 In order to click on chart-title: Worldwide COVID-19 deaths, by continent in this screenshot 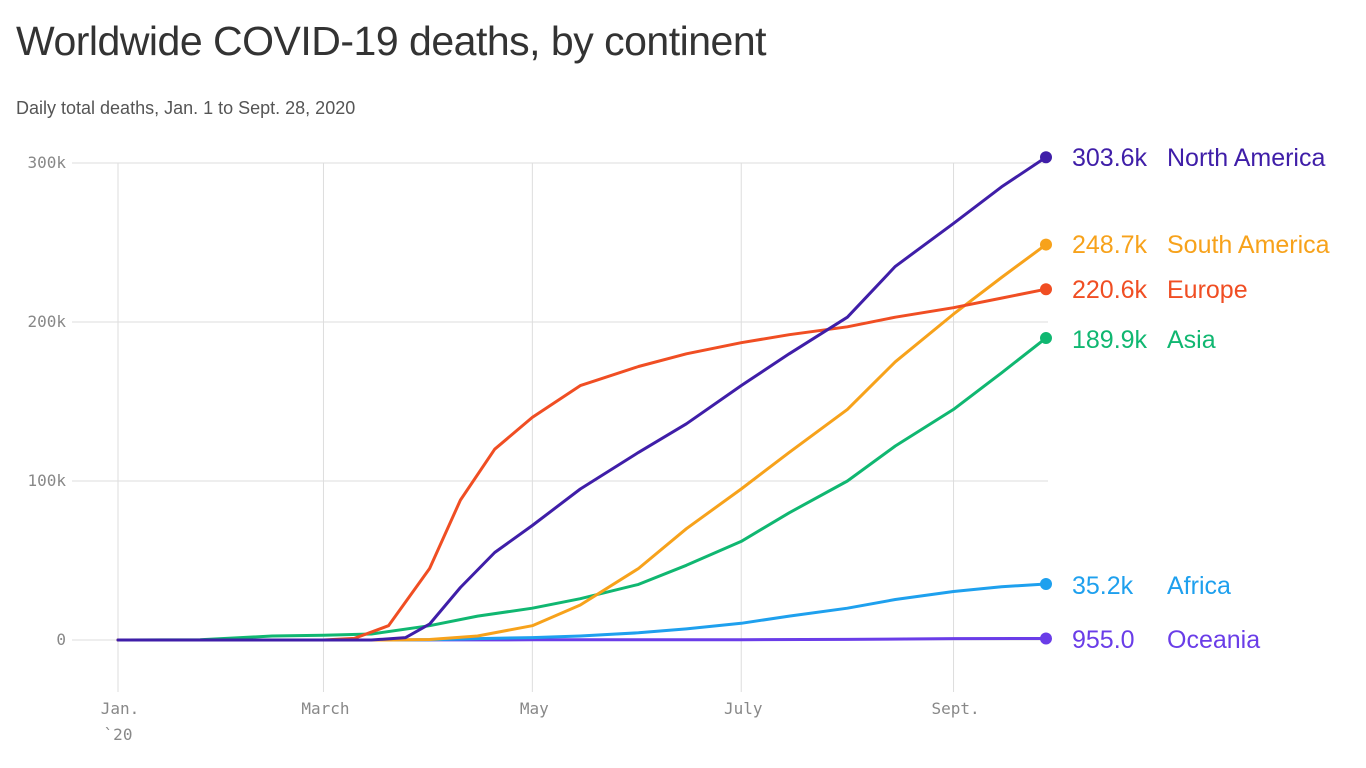, I will do `click(391, 41)`.